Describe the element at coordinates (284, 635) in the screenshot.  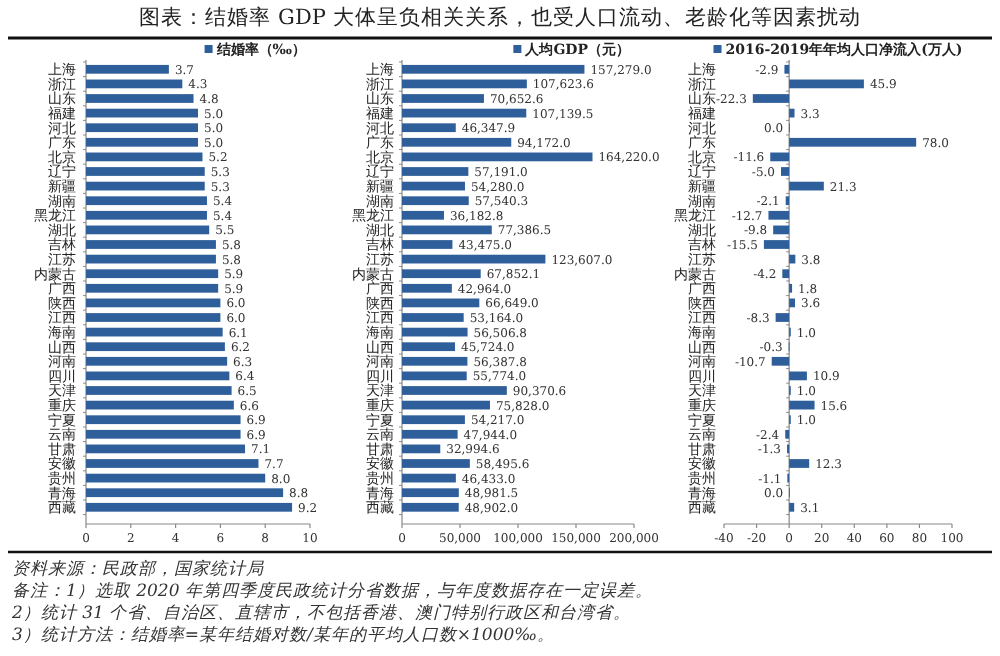
I see `text: 3）统计方法：结婚率=某年结婚对数/某年的平均人口数×1000‰。` at that location.